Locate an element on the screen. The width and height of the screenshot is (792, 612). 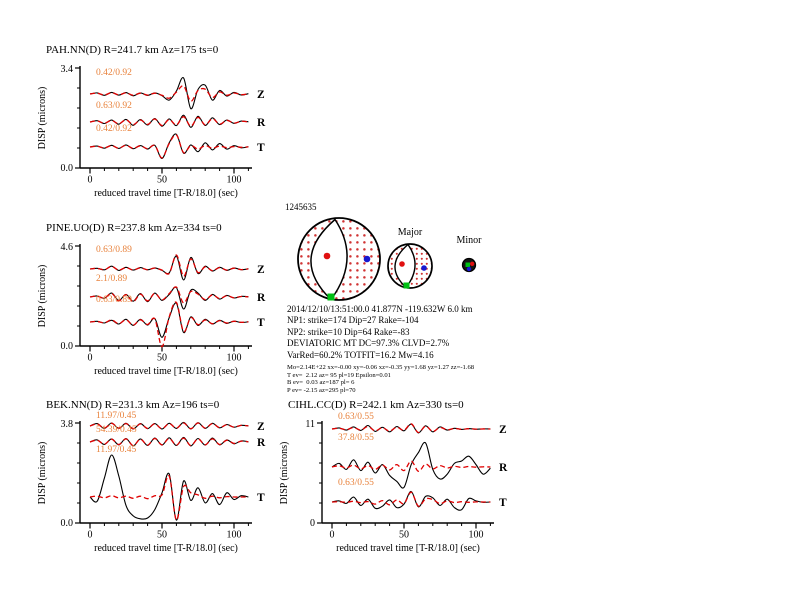
text-line: P ev= -2.15 az=295 pl=70 is located at coordinates (321, 390).